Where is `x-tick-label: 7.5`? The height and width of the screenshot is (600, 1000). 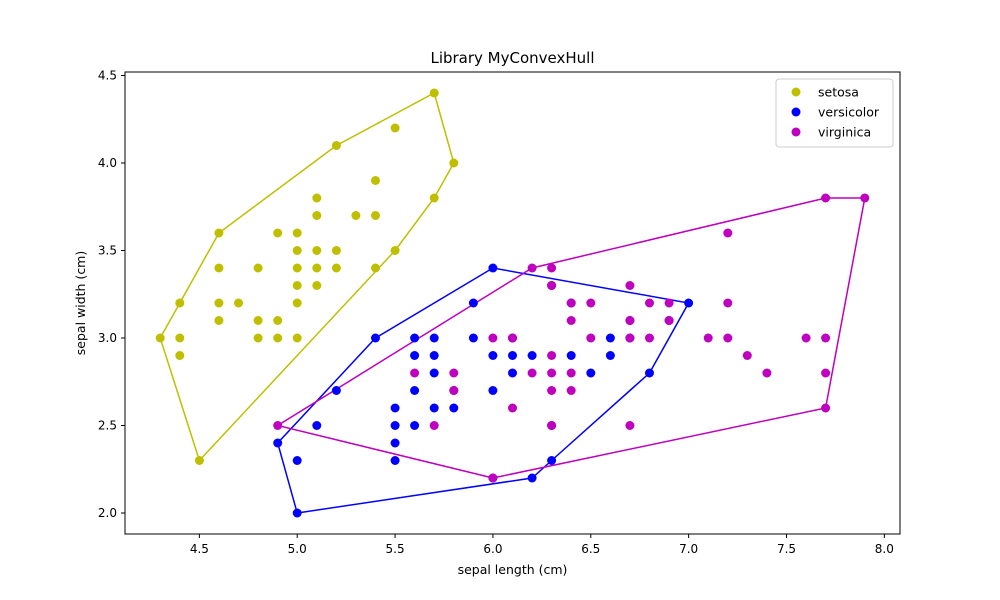 x-tick-label: 7.5 is located at coordinates (786, 549).